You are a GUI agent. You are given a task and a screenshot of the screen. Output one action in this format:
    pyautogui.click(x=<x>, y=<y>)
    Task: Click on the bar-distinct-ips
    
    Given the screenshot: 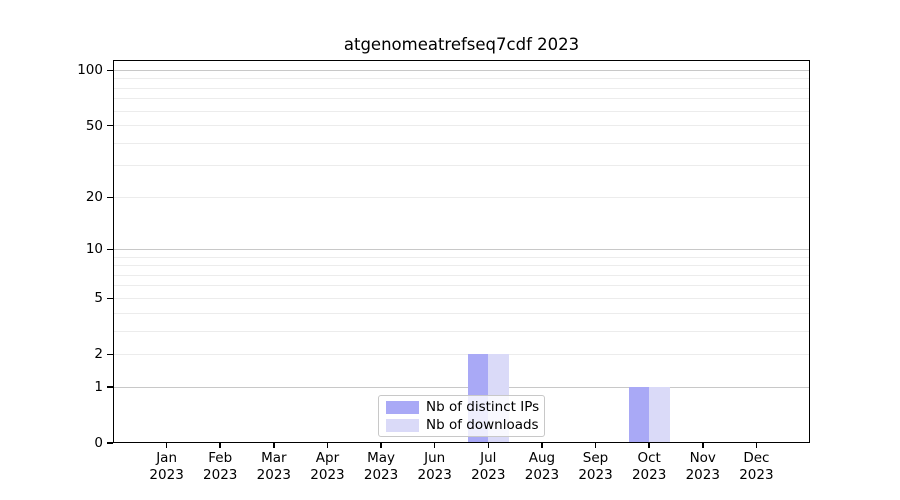 What is the action you would take?
    pyautogui.click(x=639, y=415)
    